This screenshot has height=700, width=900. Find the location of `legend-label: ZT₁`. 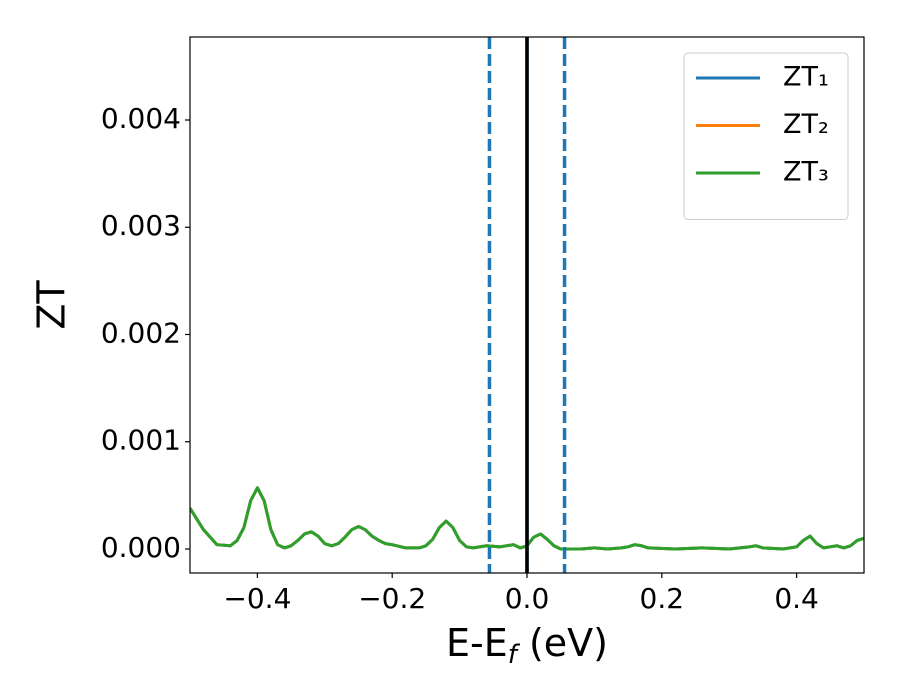

legend-label: ZT₁ is located at coordinates (806, 77).